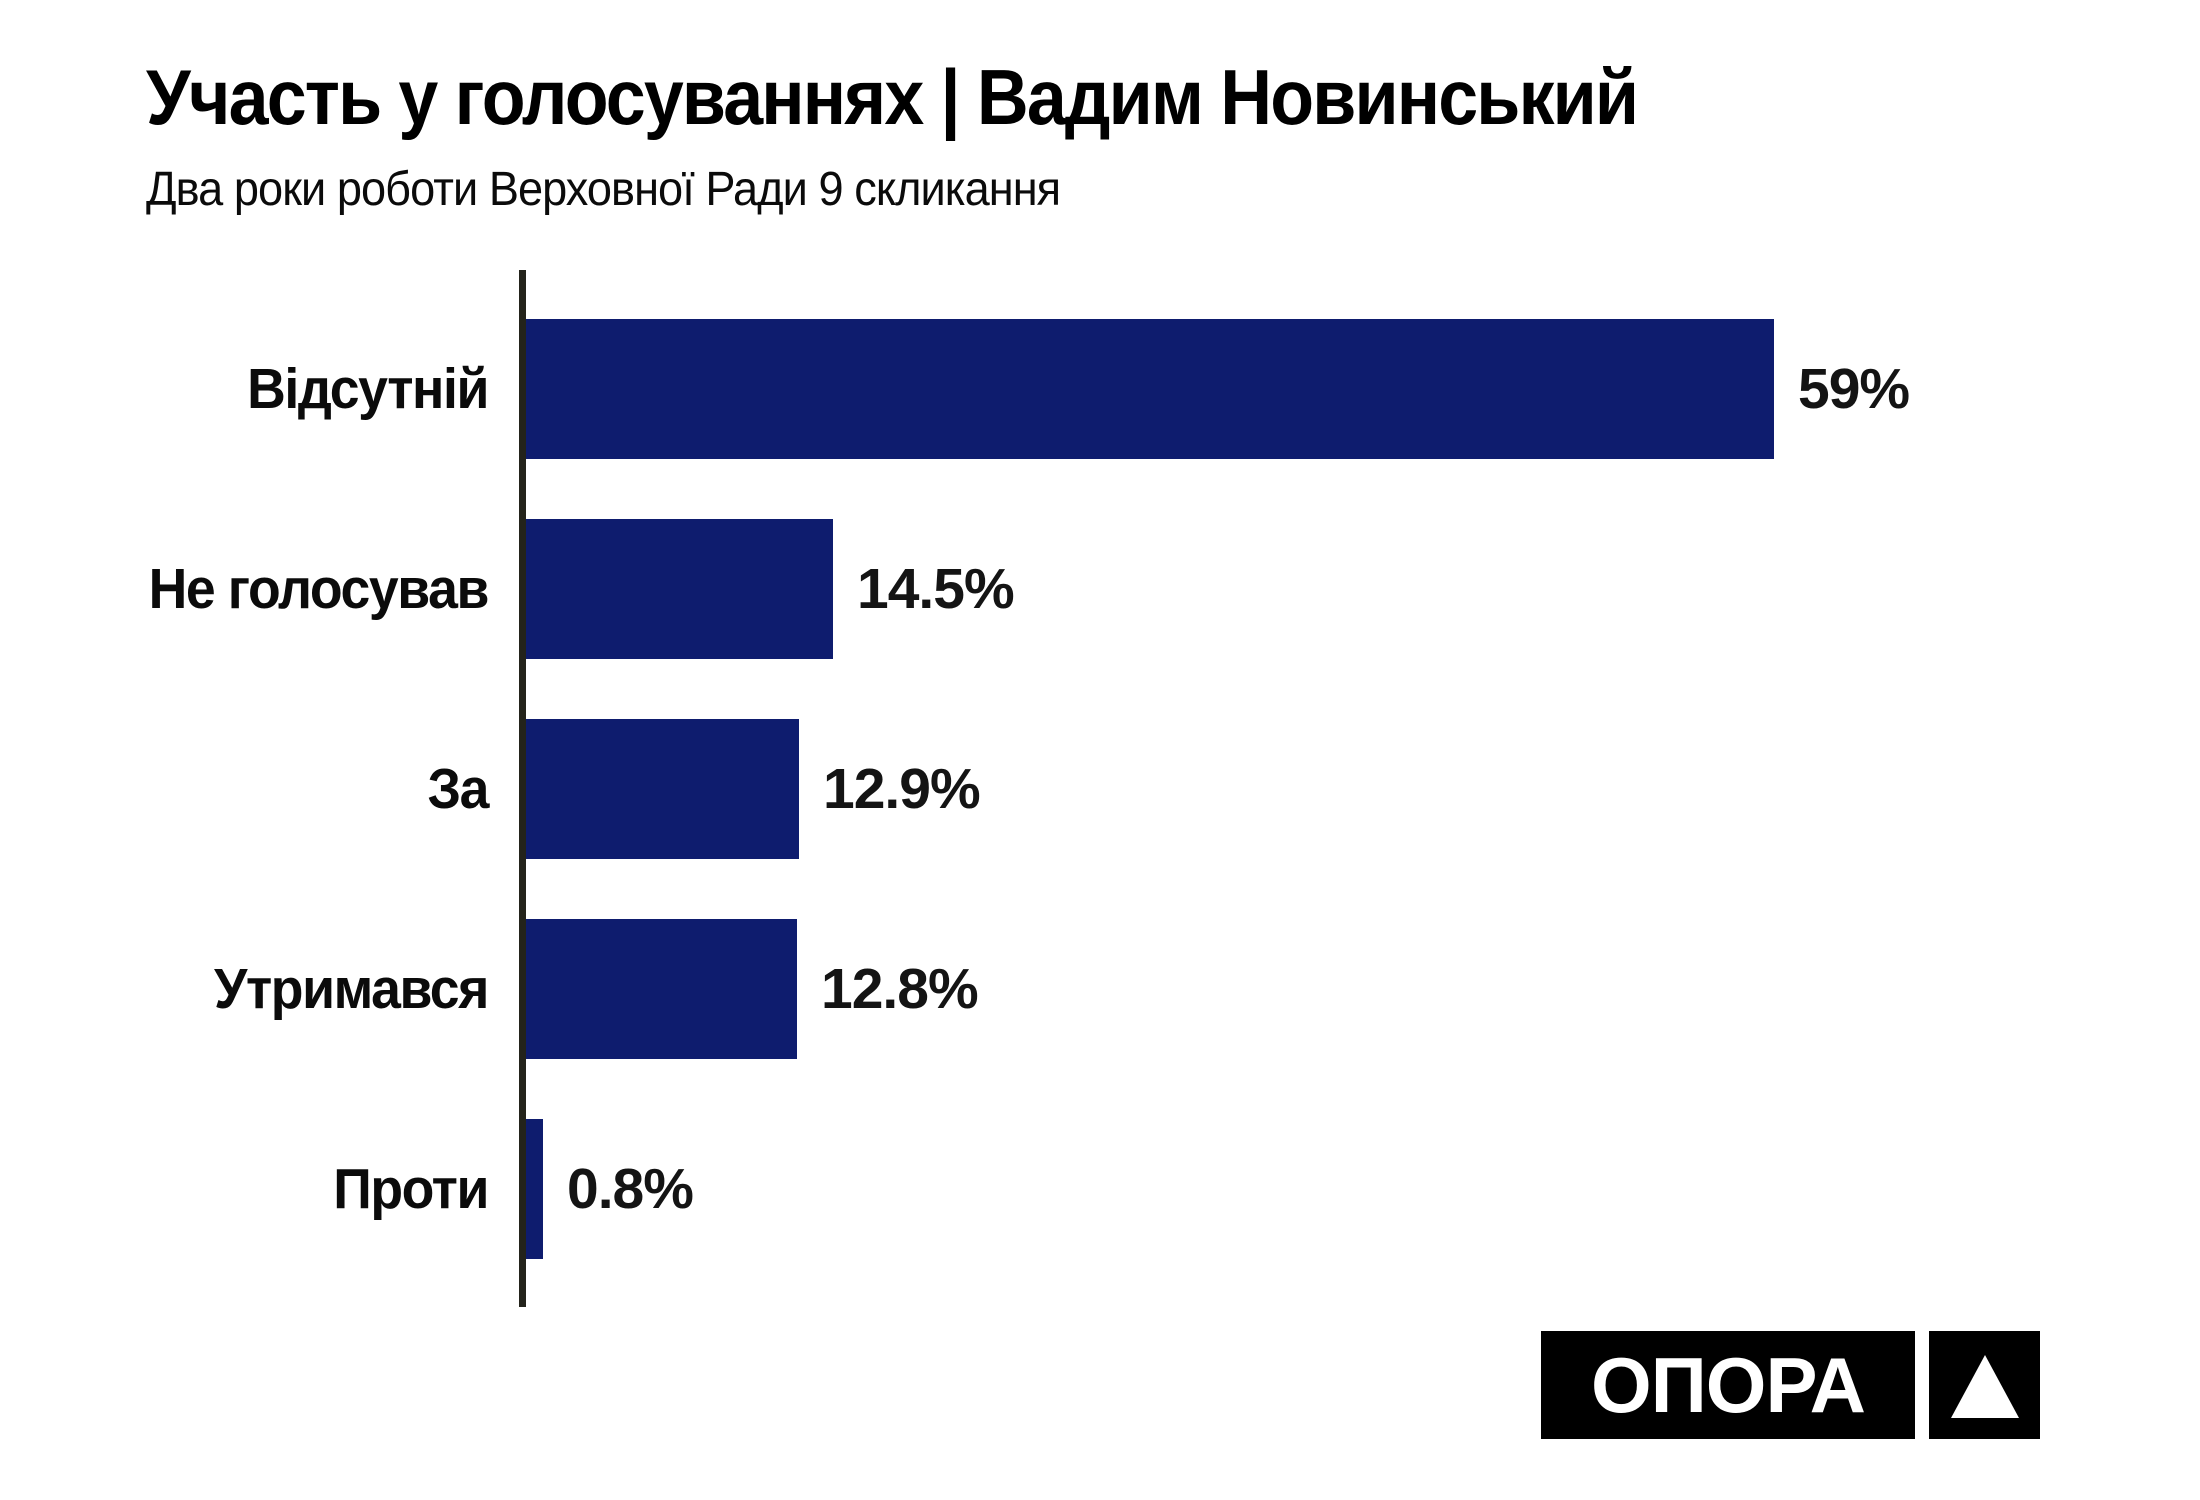 Image resolution: width=2200 pixels, height=1500 pixels. Describe the element at coordinates (458, 789) in the screenshot. I see `category-label: За` at that location.